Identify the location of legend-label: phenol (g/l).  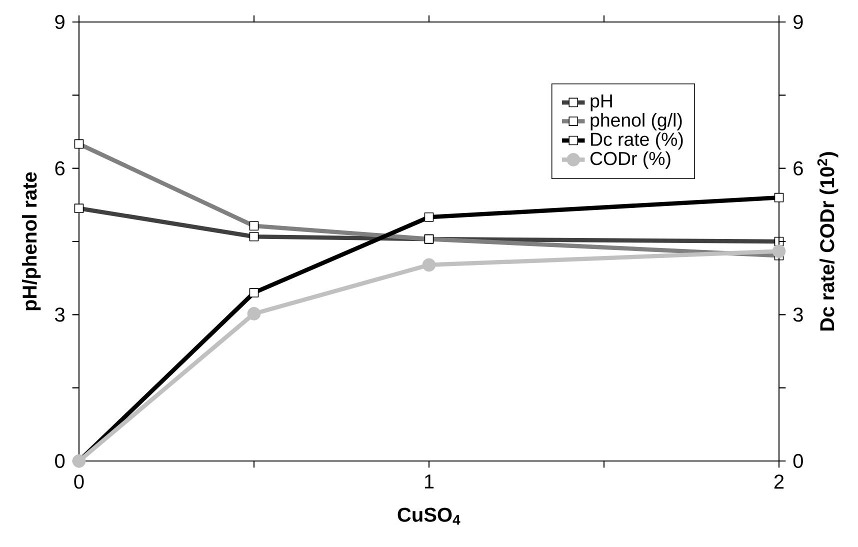
(636, 121).